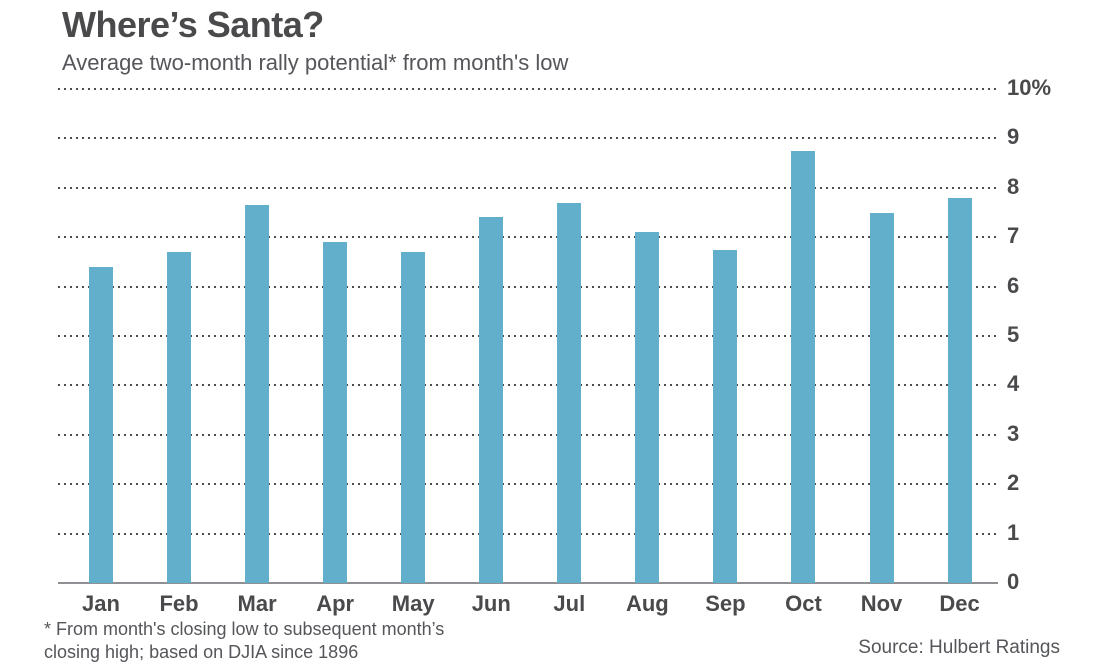  I want to click on x-tick-label-jul: Jul, so click(569, 603).